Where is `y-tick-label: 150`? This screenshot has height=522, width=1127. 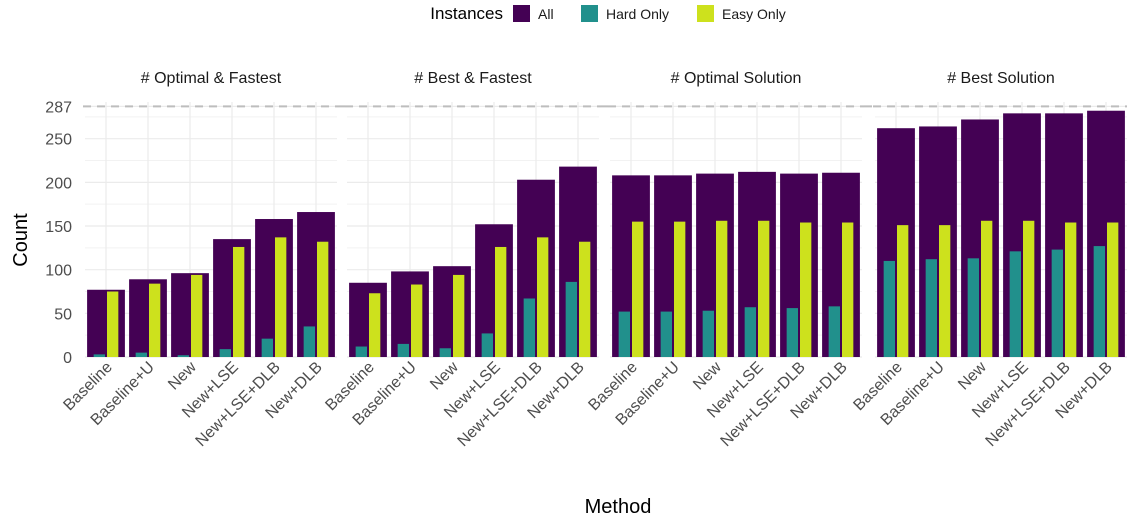
y-tick-label: 150 is located at coordinates (58, 227).